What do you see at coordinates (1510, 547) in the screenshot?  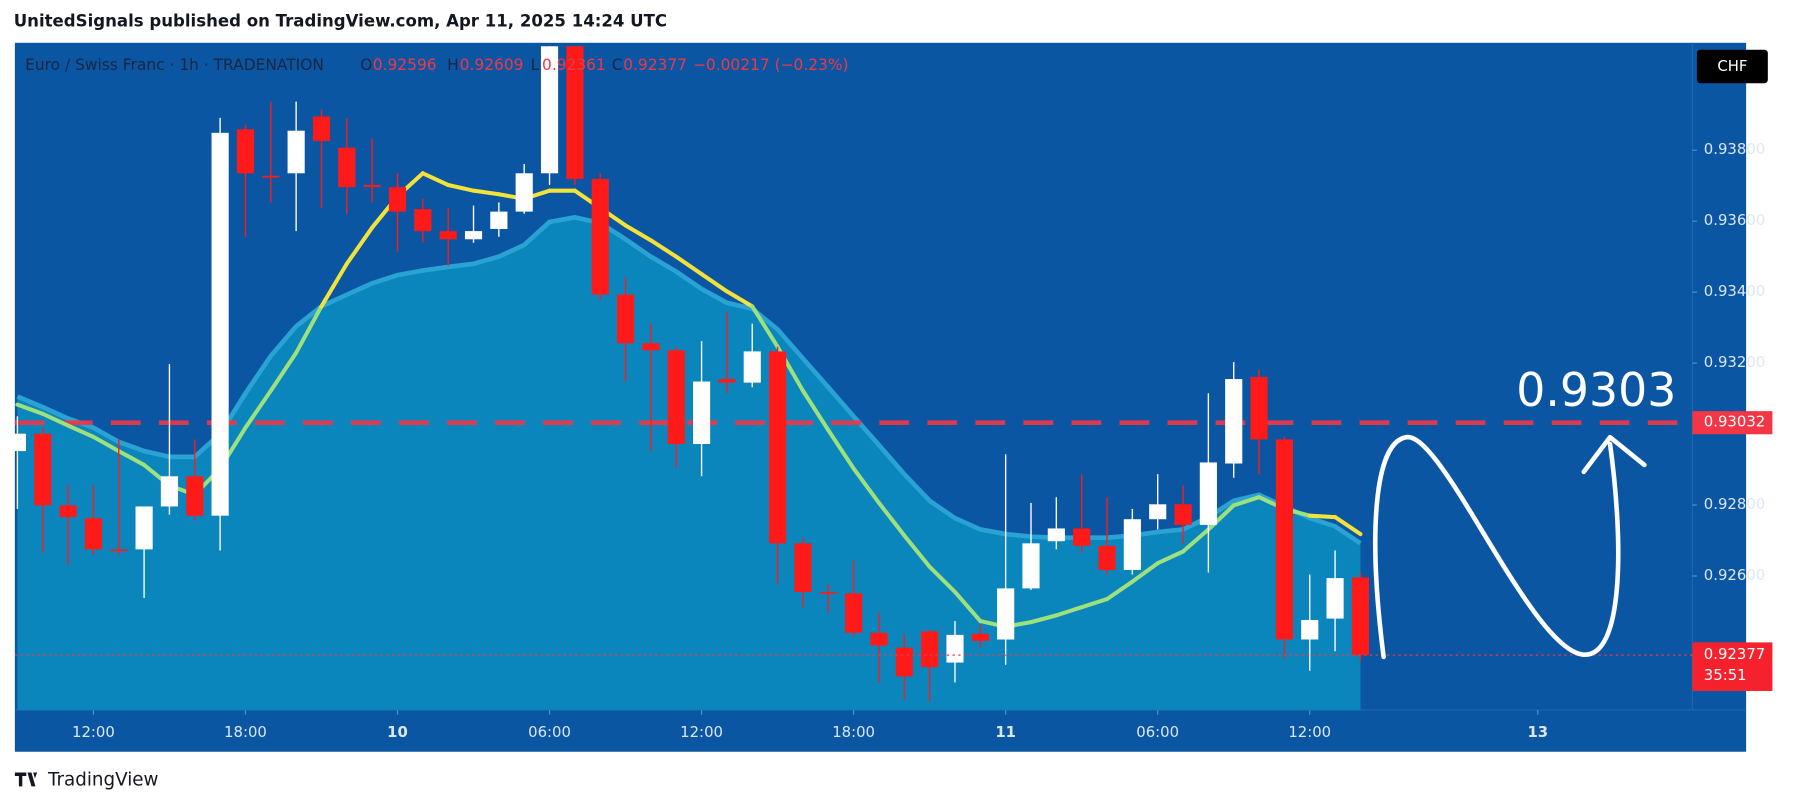 I see `hand-drawn-arrow` at bounding box center [1510, 547].